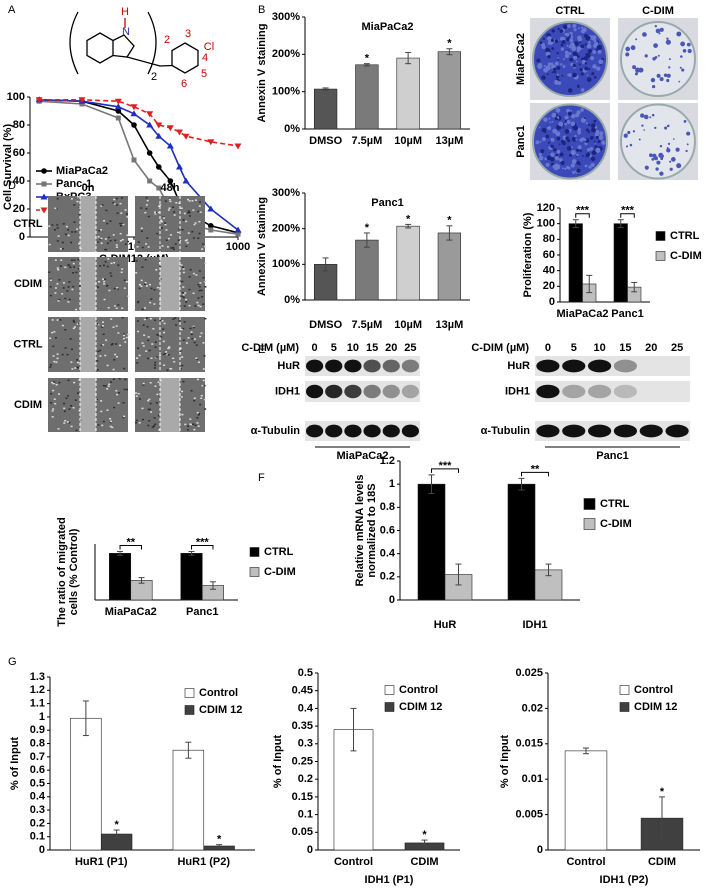  What do you see at coordinates (302, 691) in the screenshot?
I see `y-tick-label: 0.45` at bounding box center [302, 691].